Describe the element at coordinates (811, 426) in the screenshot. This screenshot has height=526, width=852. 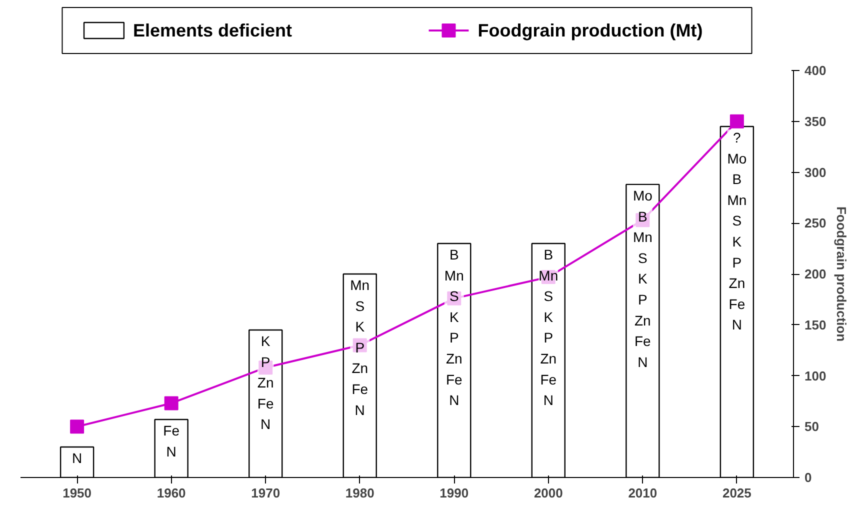
I see `y-tick-label: 50` at that location.